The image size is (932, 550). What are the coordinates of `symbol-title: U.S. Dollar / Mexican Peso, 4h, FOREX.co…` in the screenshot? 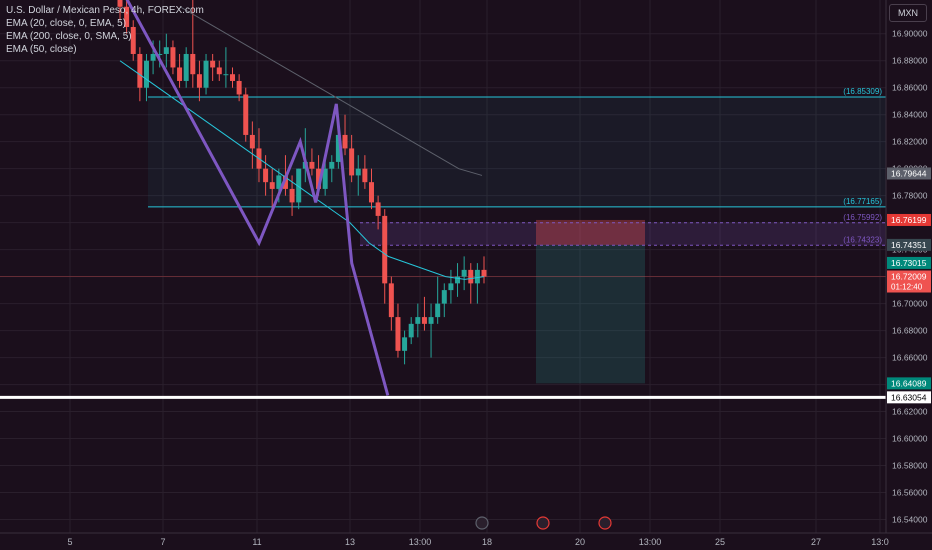 It's located at (105, 10).